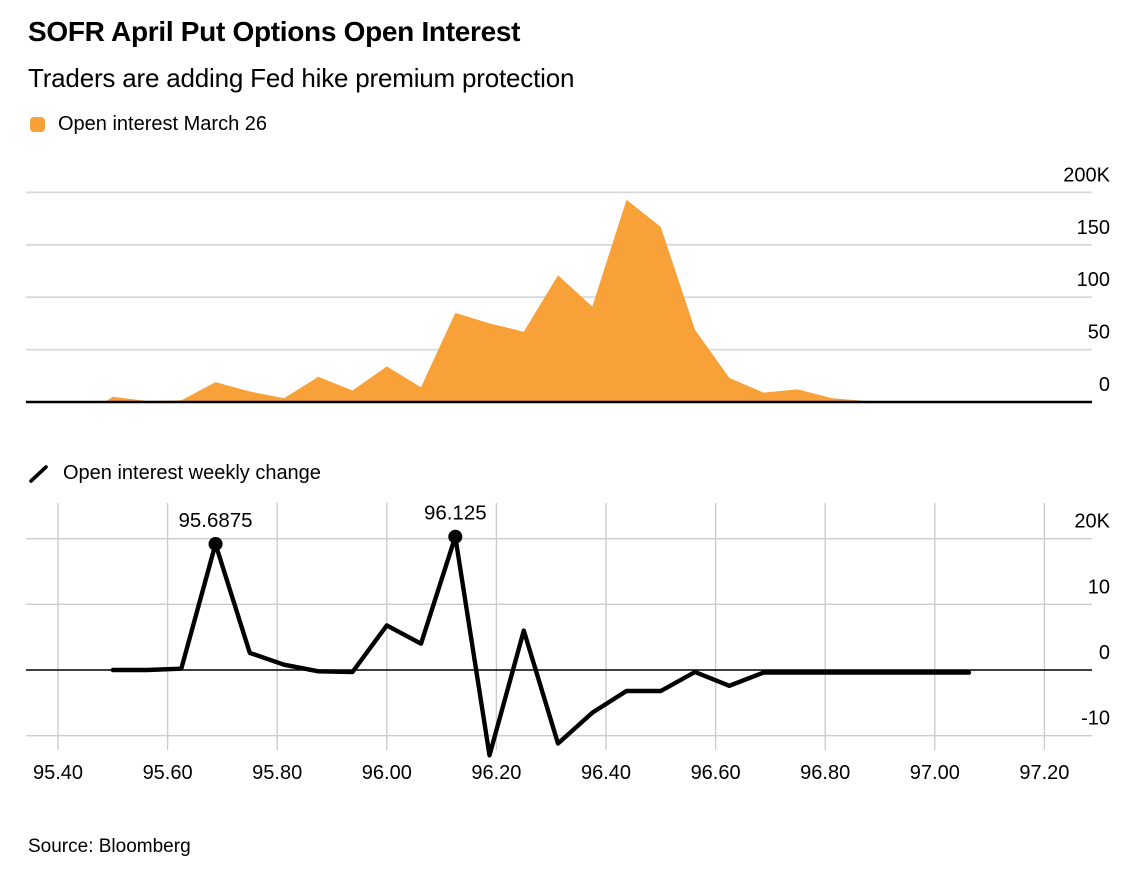 The width and height of the screenshot is (1126, 884). What do you see at coordinates (825, 773) in the screenshot?
I see `x-tick-label: 96.80` at bounding box center [825, 773].